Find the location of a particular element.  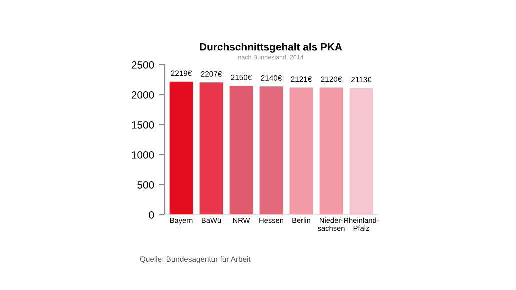

y-tick-label: 500 is located at coordinates (146, 185).